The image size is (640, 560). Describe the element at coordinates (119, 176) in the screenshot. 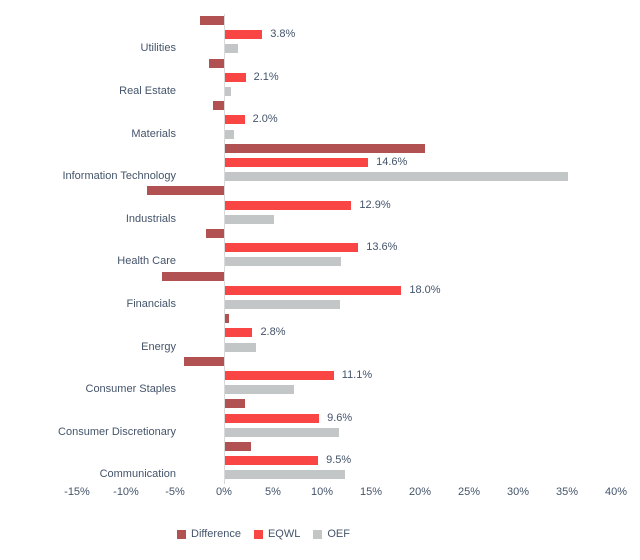

I see `category-label-information-technology: Information Technology` at that location.